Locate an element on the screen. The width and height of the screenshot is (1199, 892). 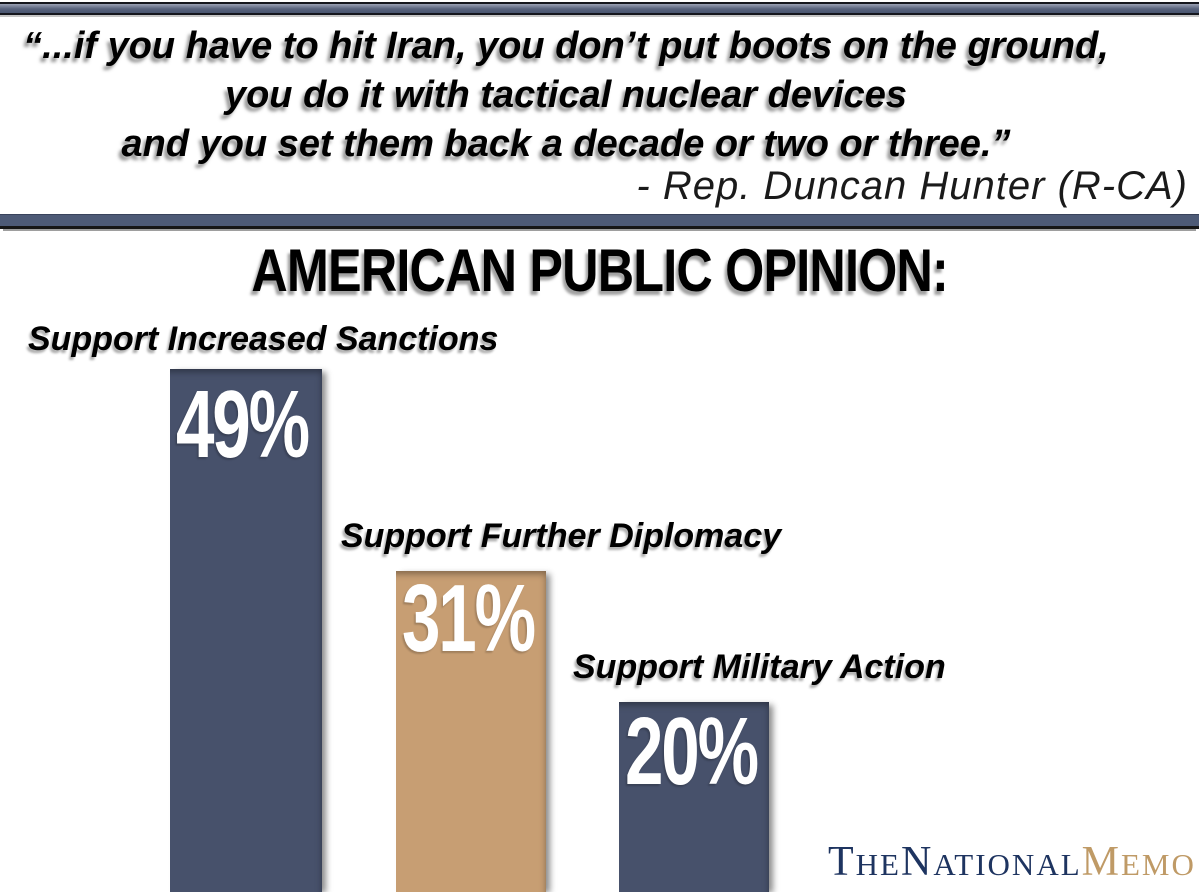
bar-increased-sanctions: 49% is located at coordinates (246, 630).